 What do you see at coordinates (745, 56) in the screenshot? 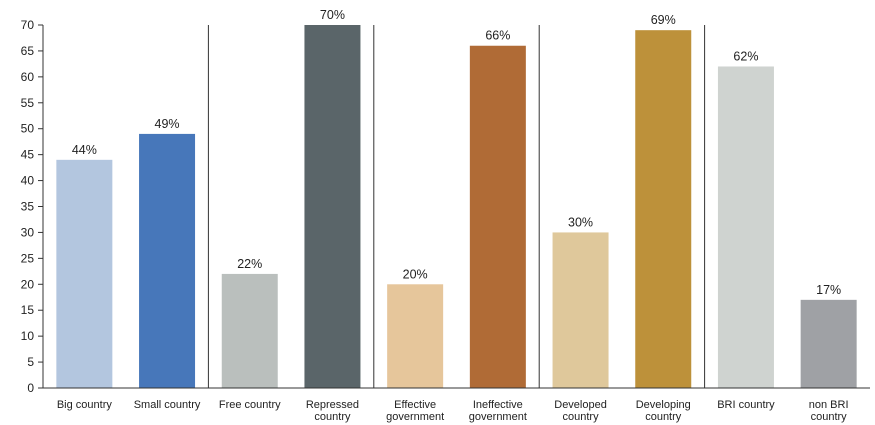
I see `bar-value-label: 62%` at bounding box center [745, 56].